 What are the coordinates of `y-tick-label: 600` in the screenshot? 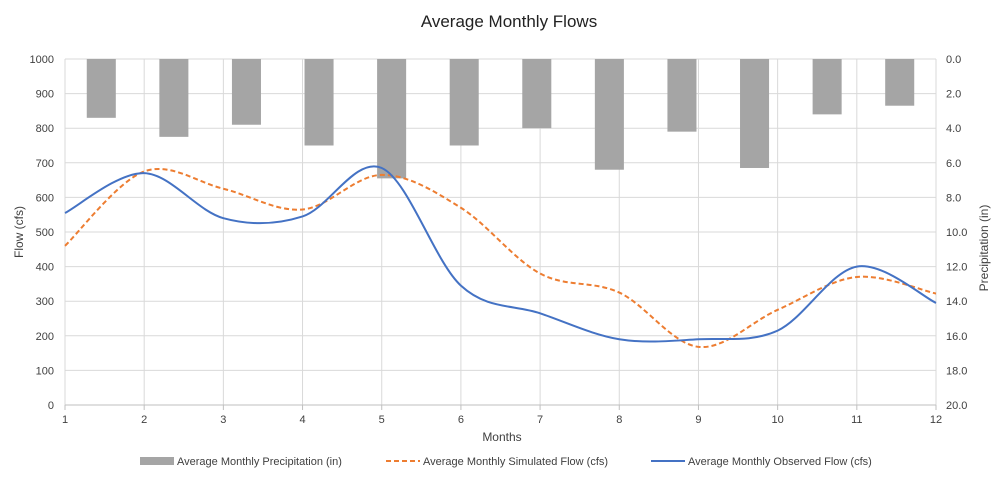 It's located at (45, 198).